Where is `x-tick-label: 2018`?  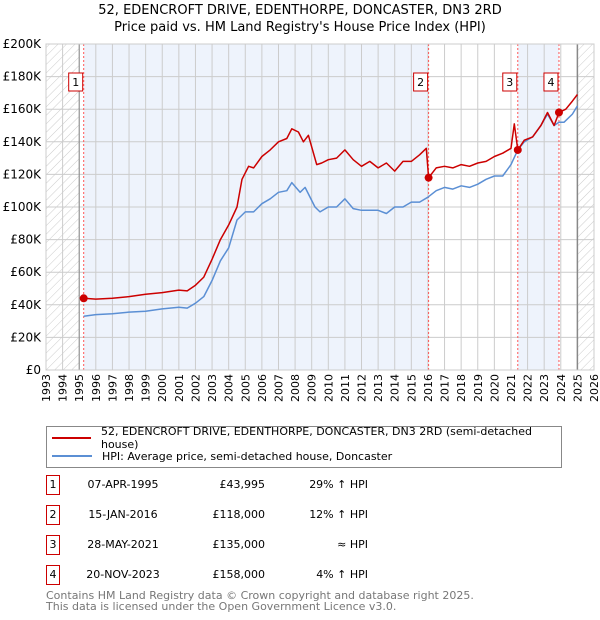
x-tick-label: 2018 is located at coordinates (461, 388).